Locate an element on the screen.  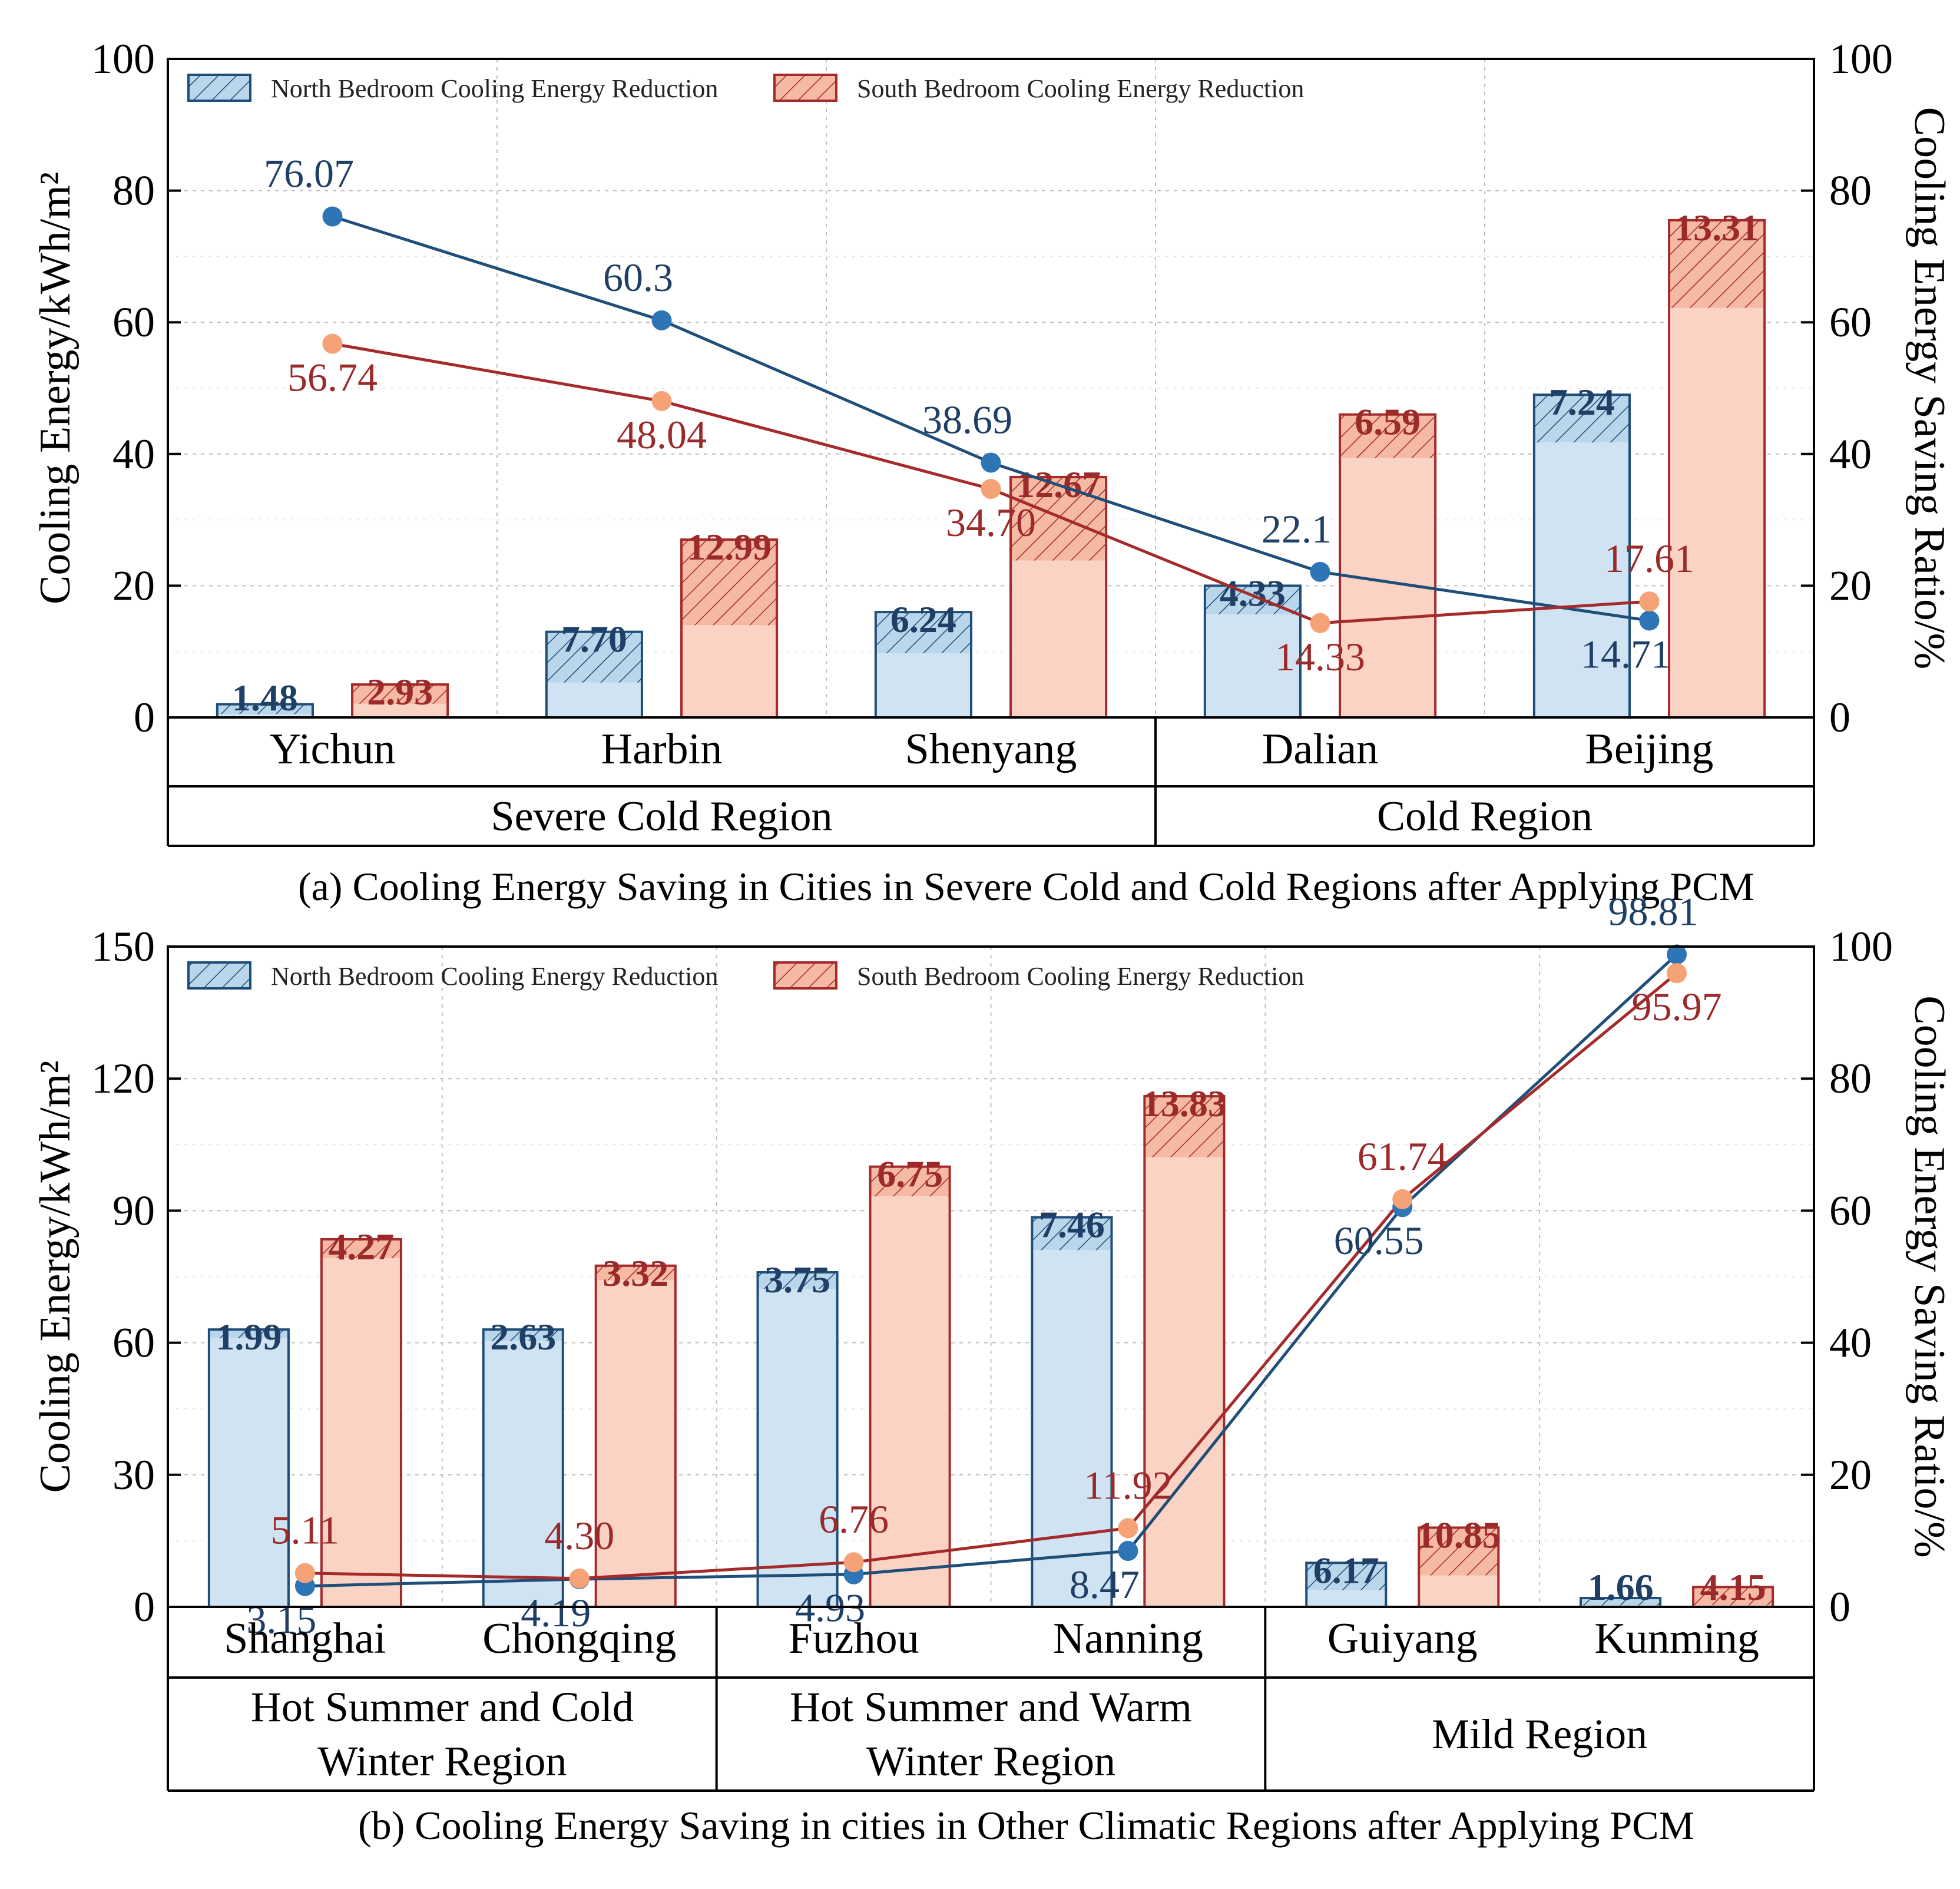
south-ratio-label: 56.74 is located at coordinates (332, 378).